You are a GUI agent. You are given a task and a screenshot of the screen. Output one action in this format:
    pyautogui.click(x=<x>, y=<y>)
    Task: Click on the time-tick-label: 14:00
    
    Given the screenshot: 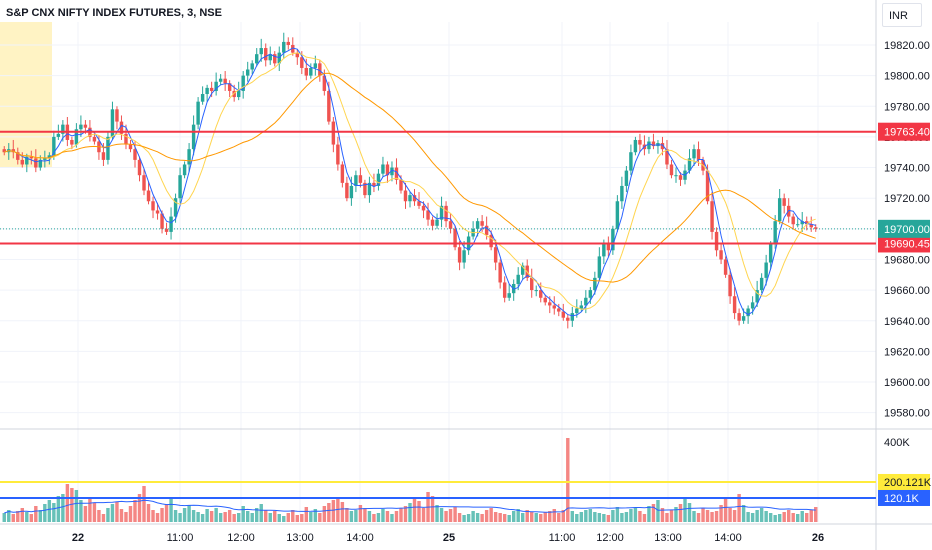 What is the action you would take?
    pyautogui.click(x=360, y=538)
    